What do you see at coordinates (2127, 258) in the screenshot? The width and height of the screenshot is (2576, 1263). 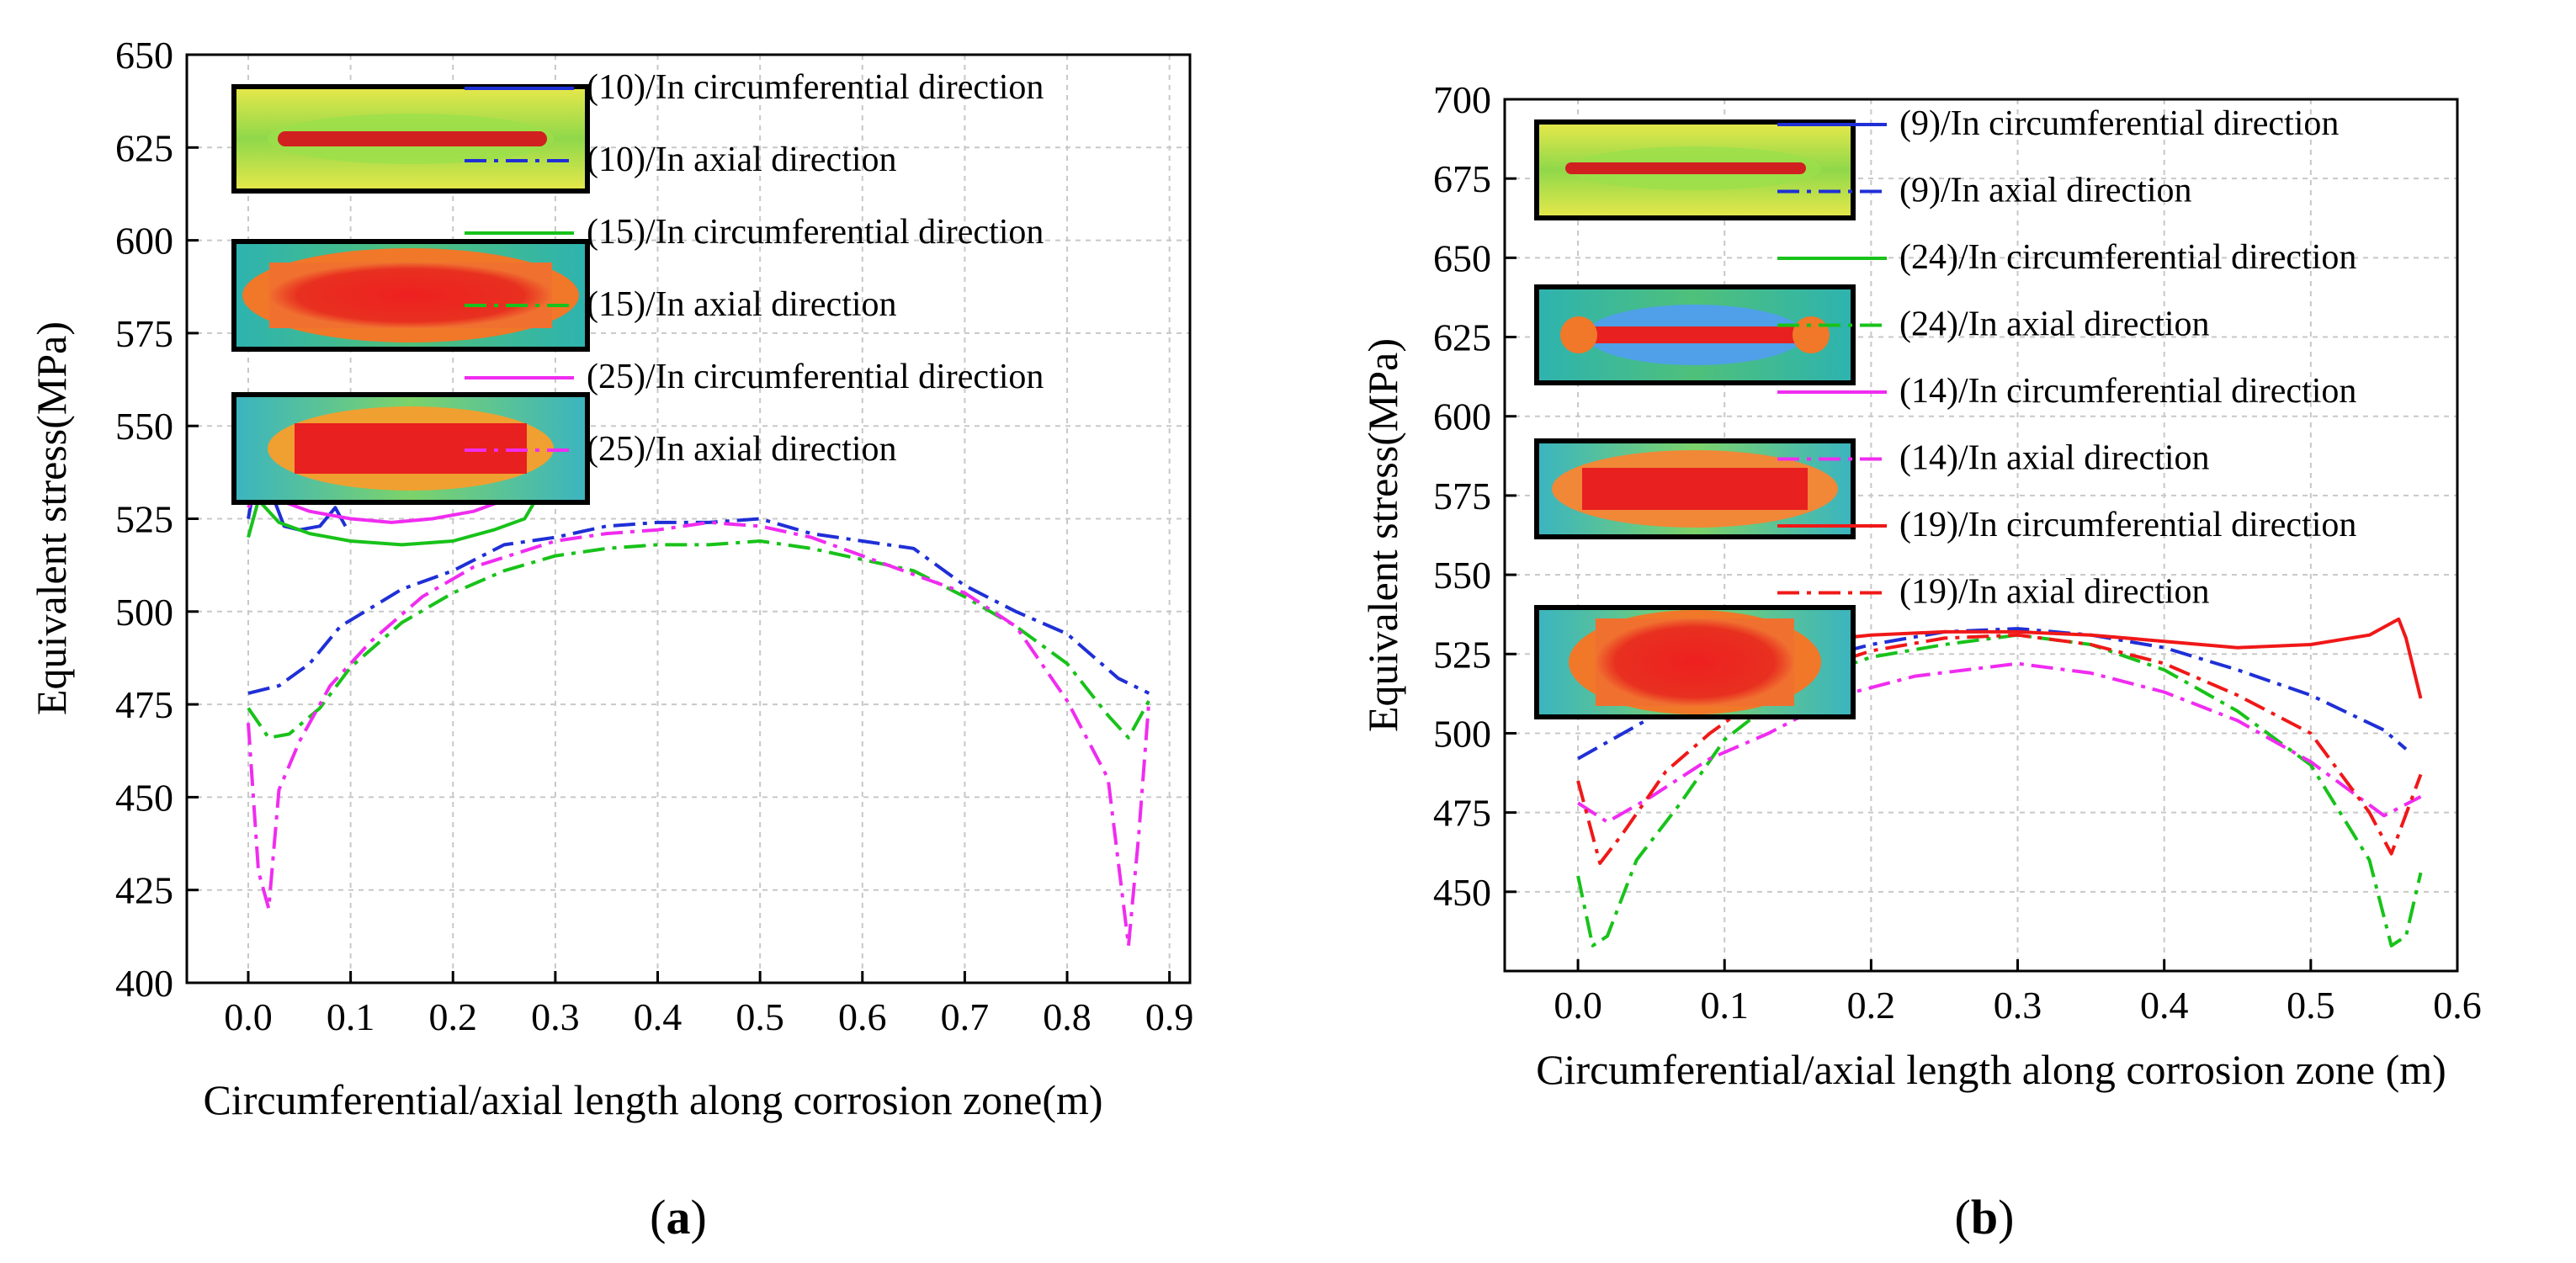 I see `legend-label: (24)/In circumferential direction` at bounding box center [2127, 258].